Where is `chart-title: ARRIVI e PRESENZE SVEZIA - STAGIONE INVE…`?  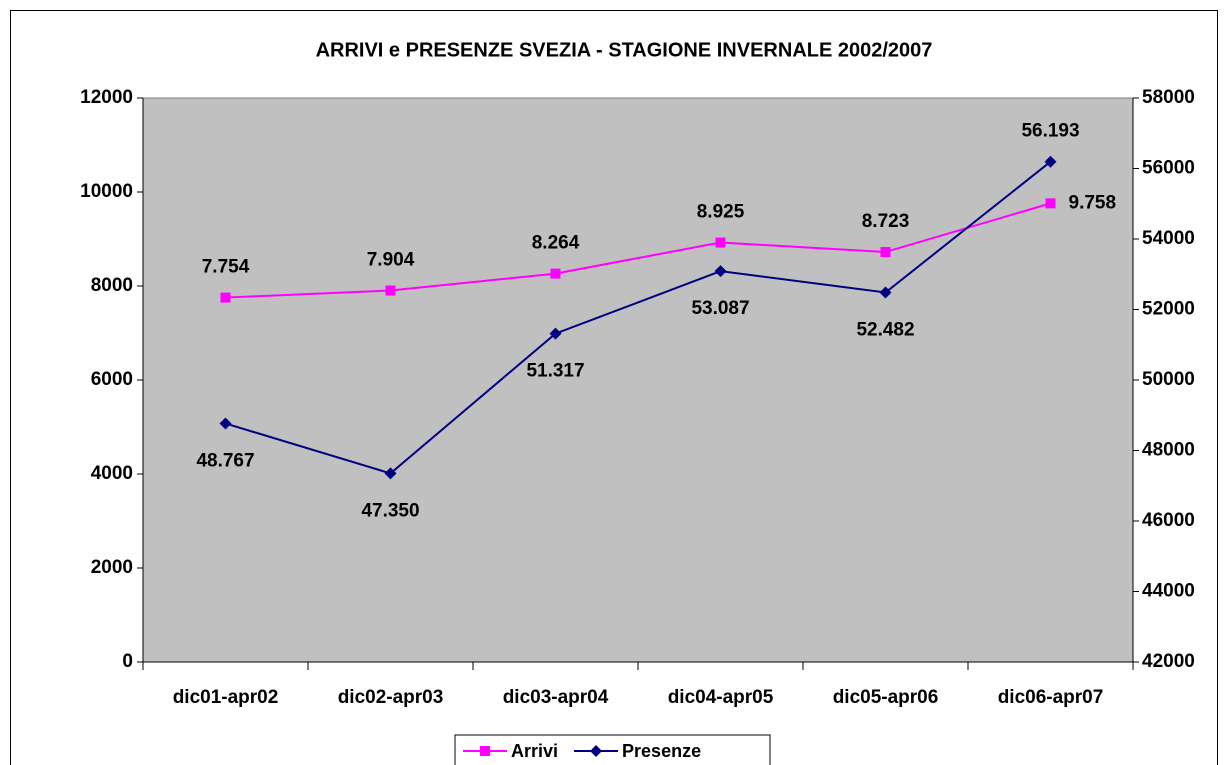
chart-title: ARRIVI e PRESENZE SVEZIA - STAGIONE INVE… is located at coordinates (624, 50).